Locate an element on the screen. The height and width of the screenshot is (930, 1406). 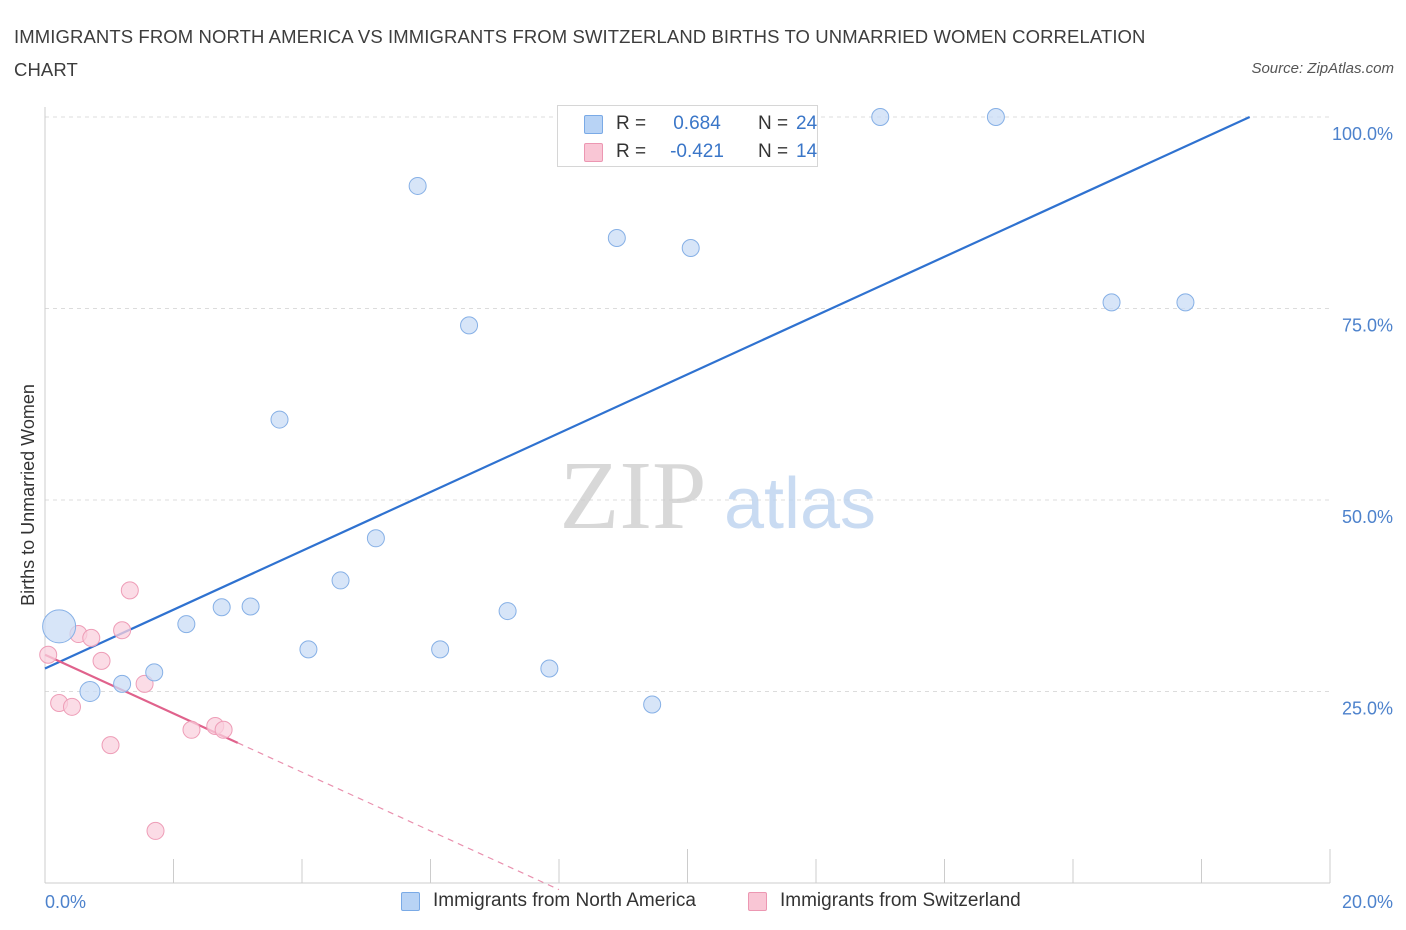
series-legend-label: Immigrants from Switzerland is located at coordinates (900, 900).